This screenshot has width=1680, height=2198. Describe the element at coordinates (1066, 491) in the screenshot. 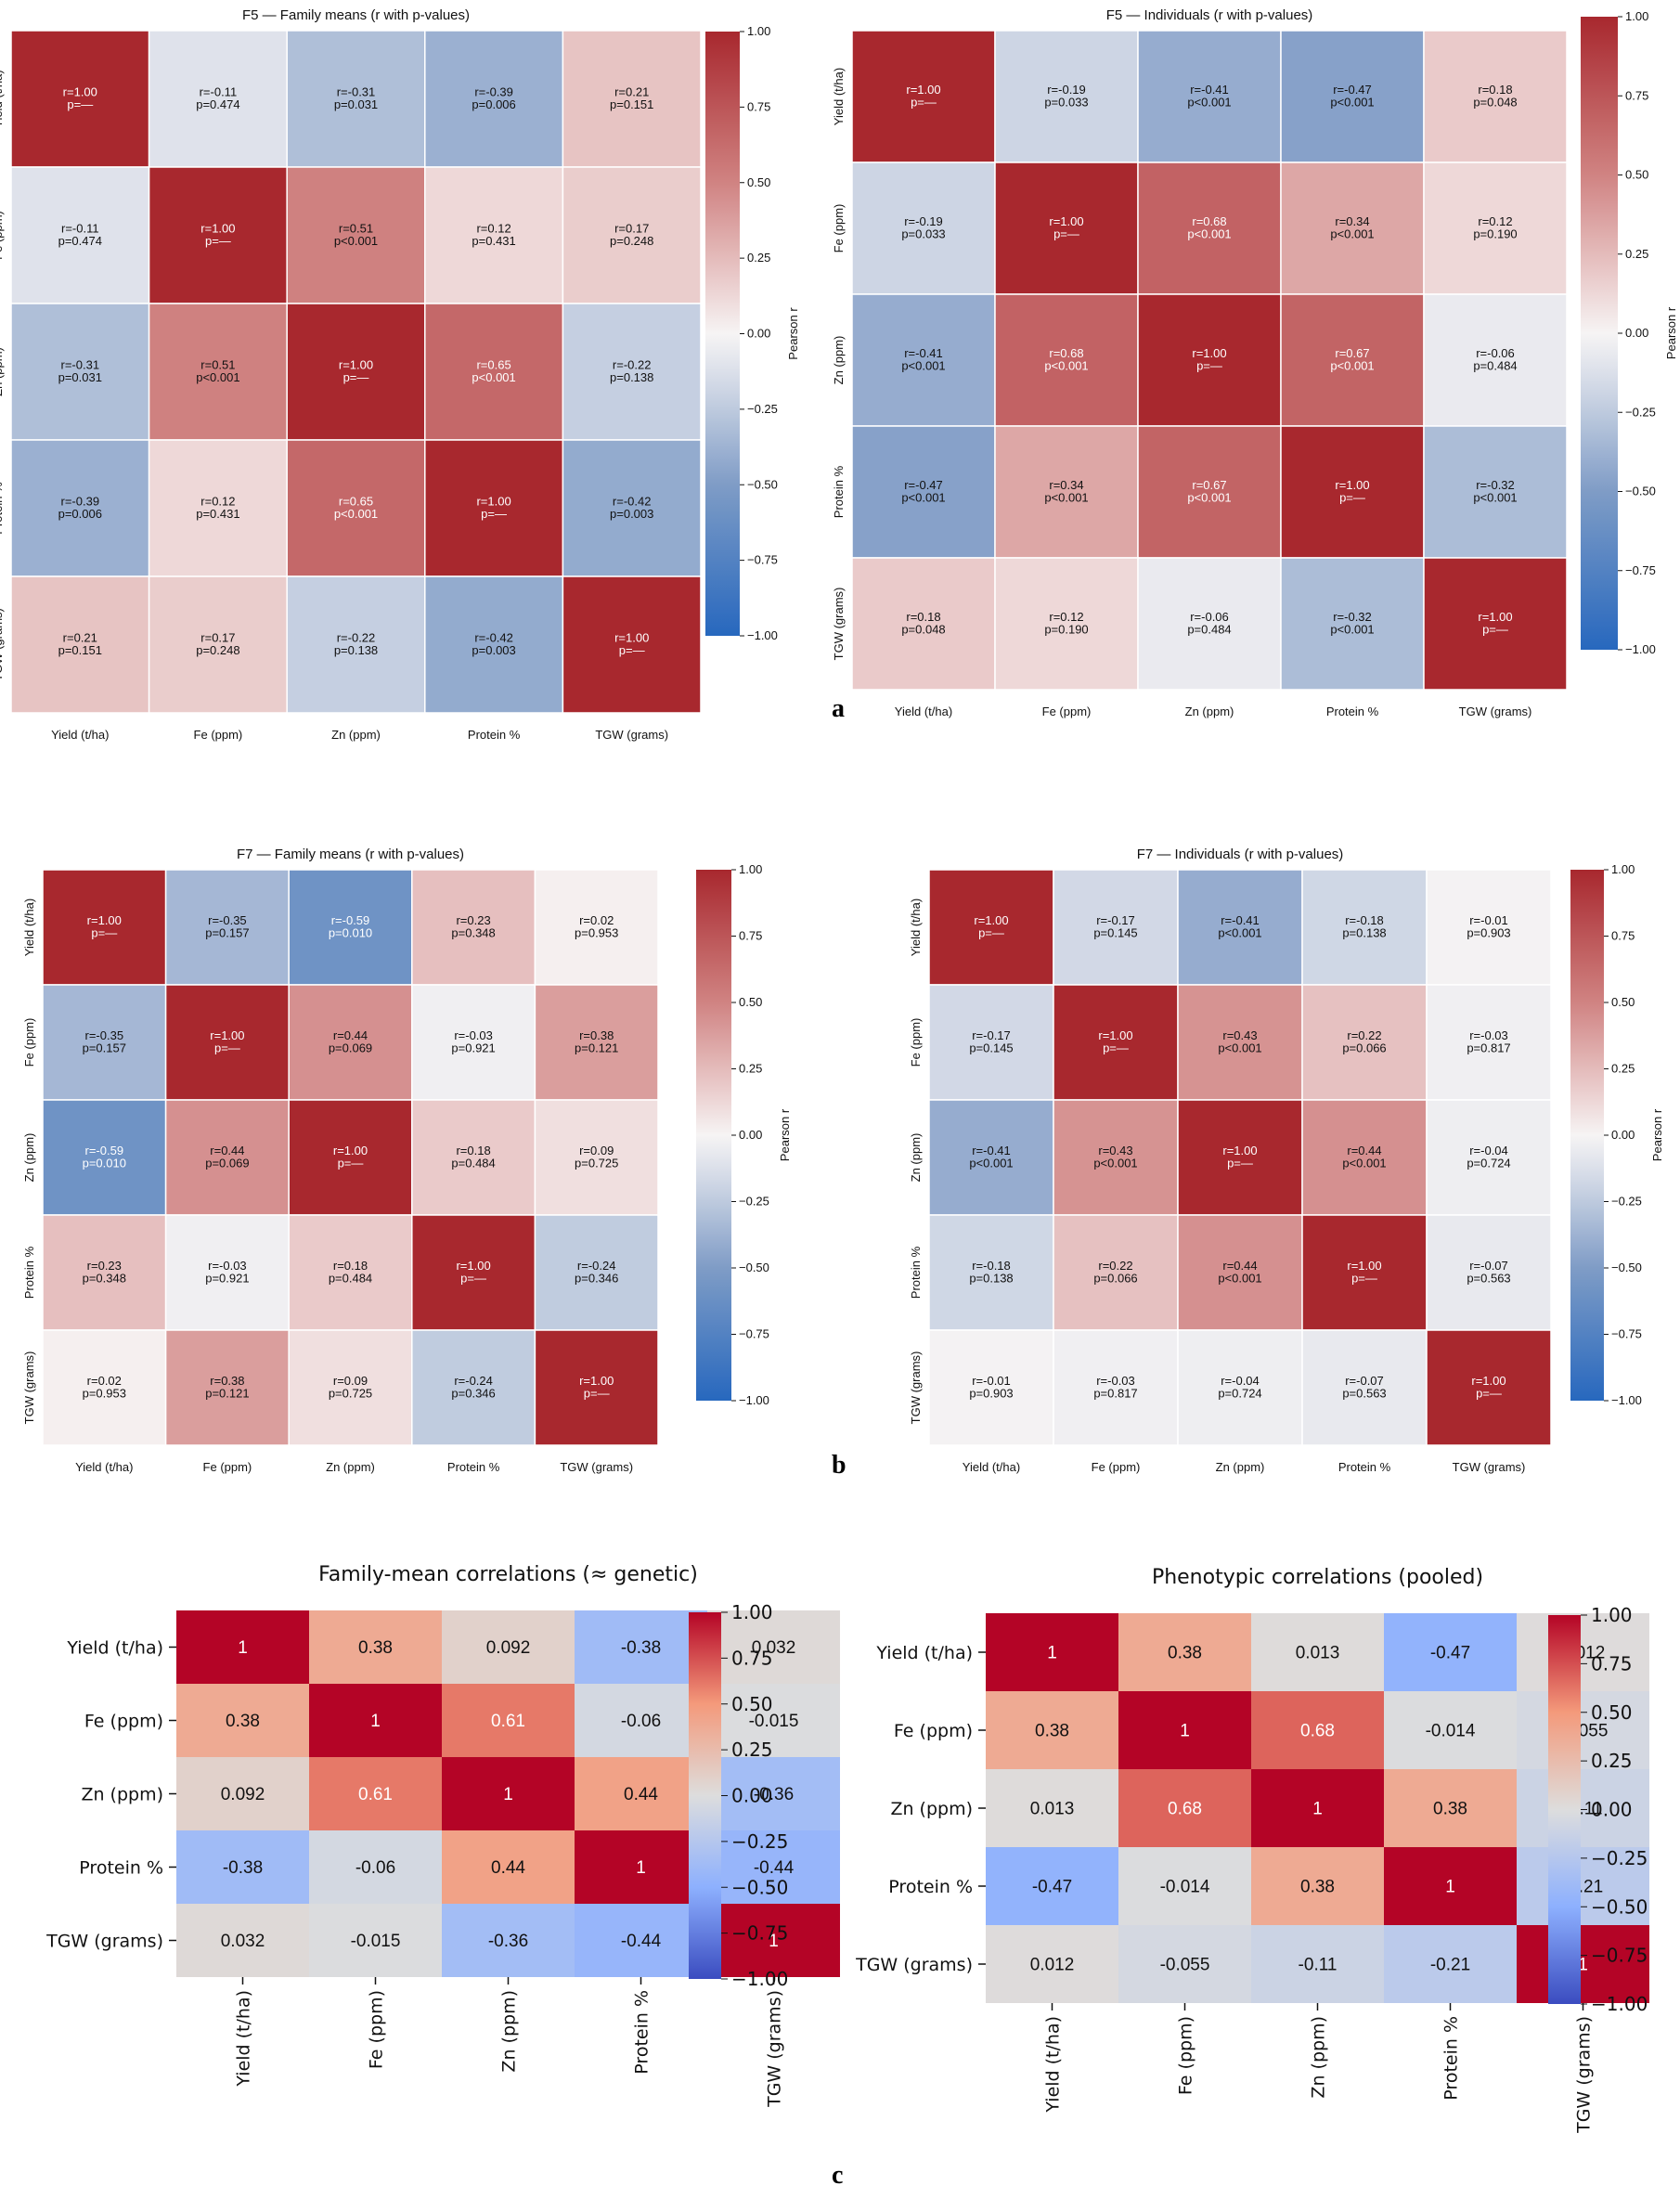

I see `cell-label: r=0.34 p<0.001` at that location.